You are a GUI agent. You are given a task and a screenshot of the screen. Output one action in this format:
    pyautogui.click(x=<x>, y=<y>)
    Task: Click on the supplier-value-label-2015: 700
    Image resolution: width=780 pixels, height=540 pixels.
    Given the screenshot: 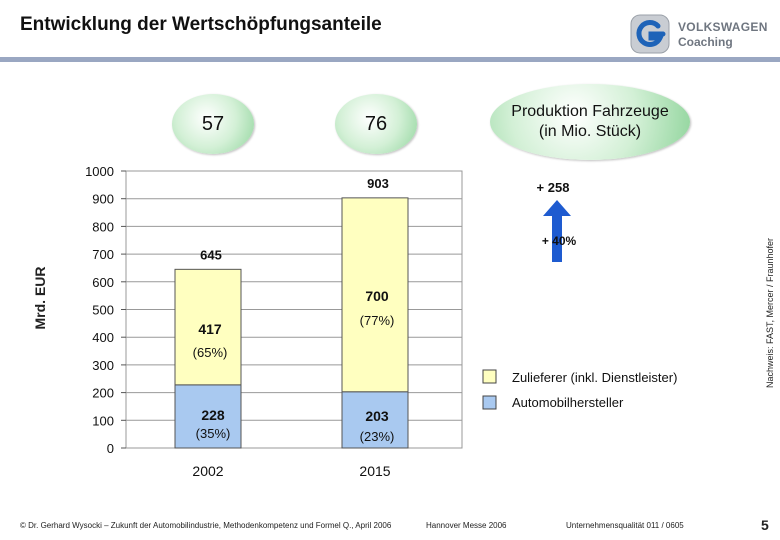 What is the action you would take?
    pyautogui.click(x=377, y=296)
    